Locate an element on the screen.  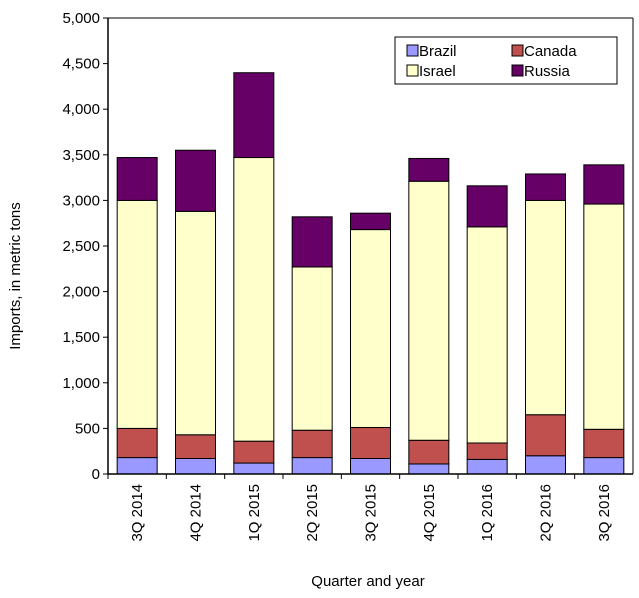
legend-swatch-israel is located at coordinates (412, 70).